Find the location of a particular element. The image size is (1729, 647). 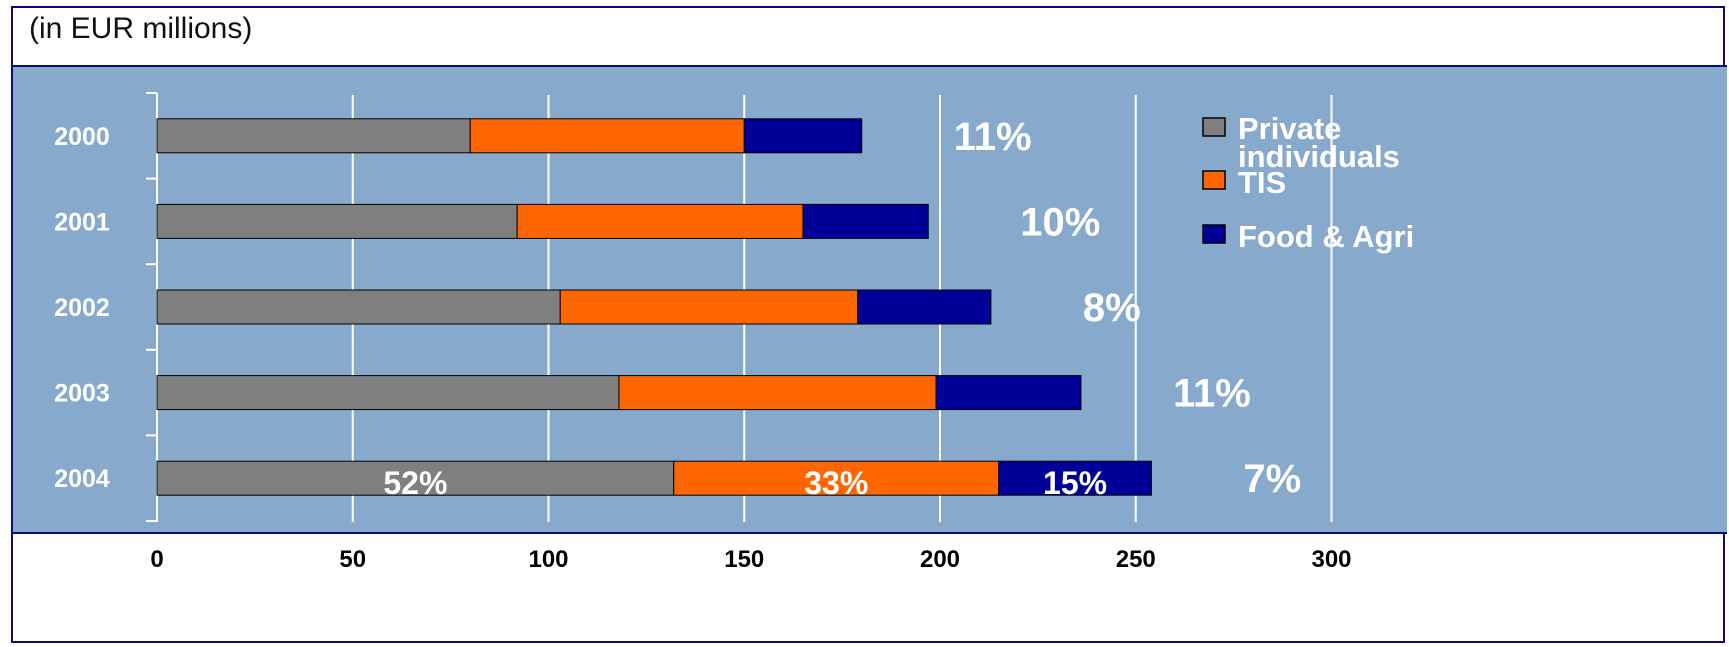

legend-label: TIS is located at coordinates (1262, 182).